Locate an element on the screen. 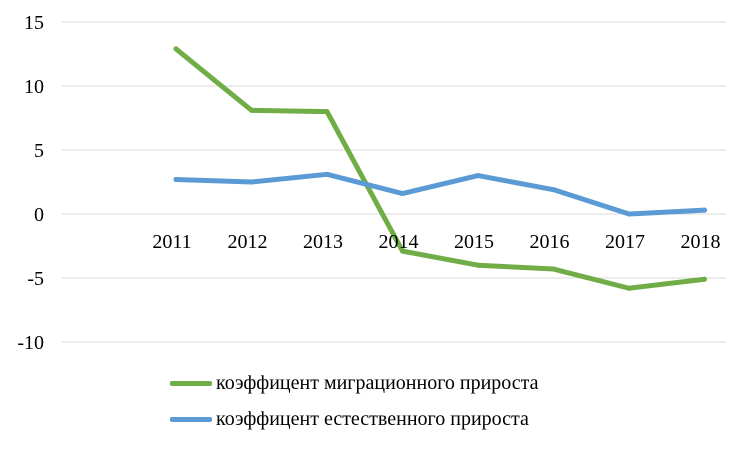  x-tick-label: 2012 is located at coordinates (248, 242).